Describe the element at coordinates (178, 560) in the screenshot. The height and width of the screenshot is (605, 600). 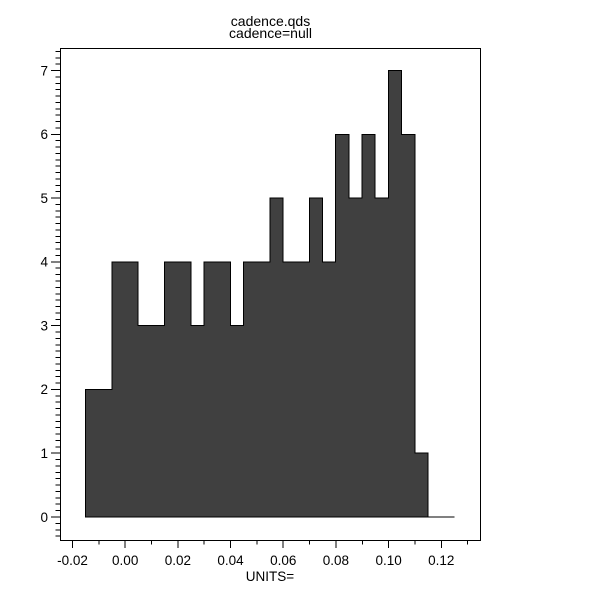
I see `svg-text: 0.02` at that location.